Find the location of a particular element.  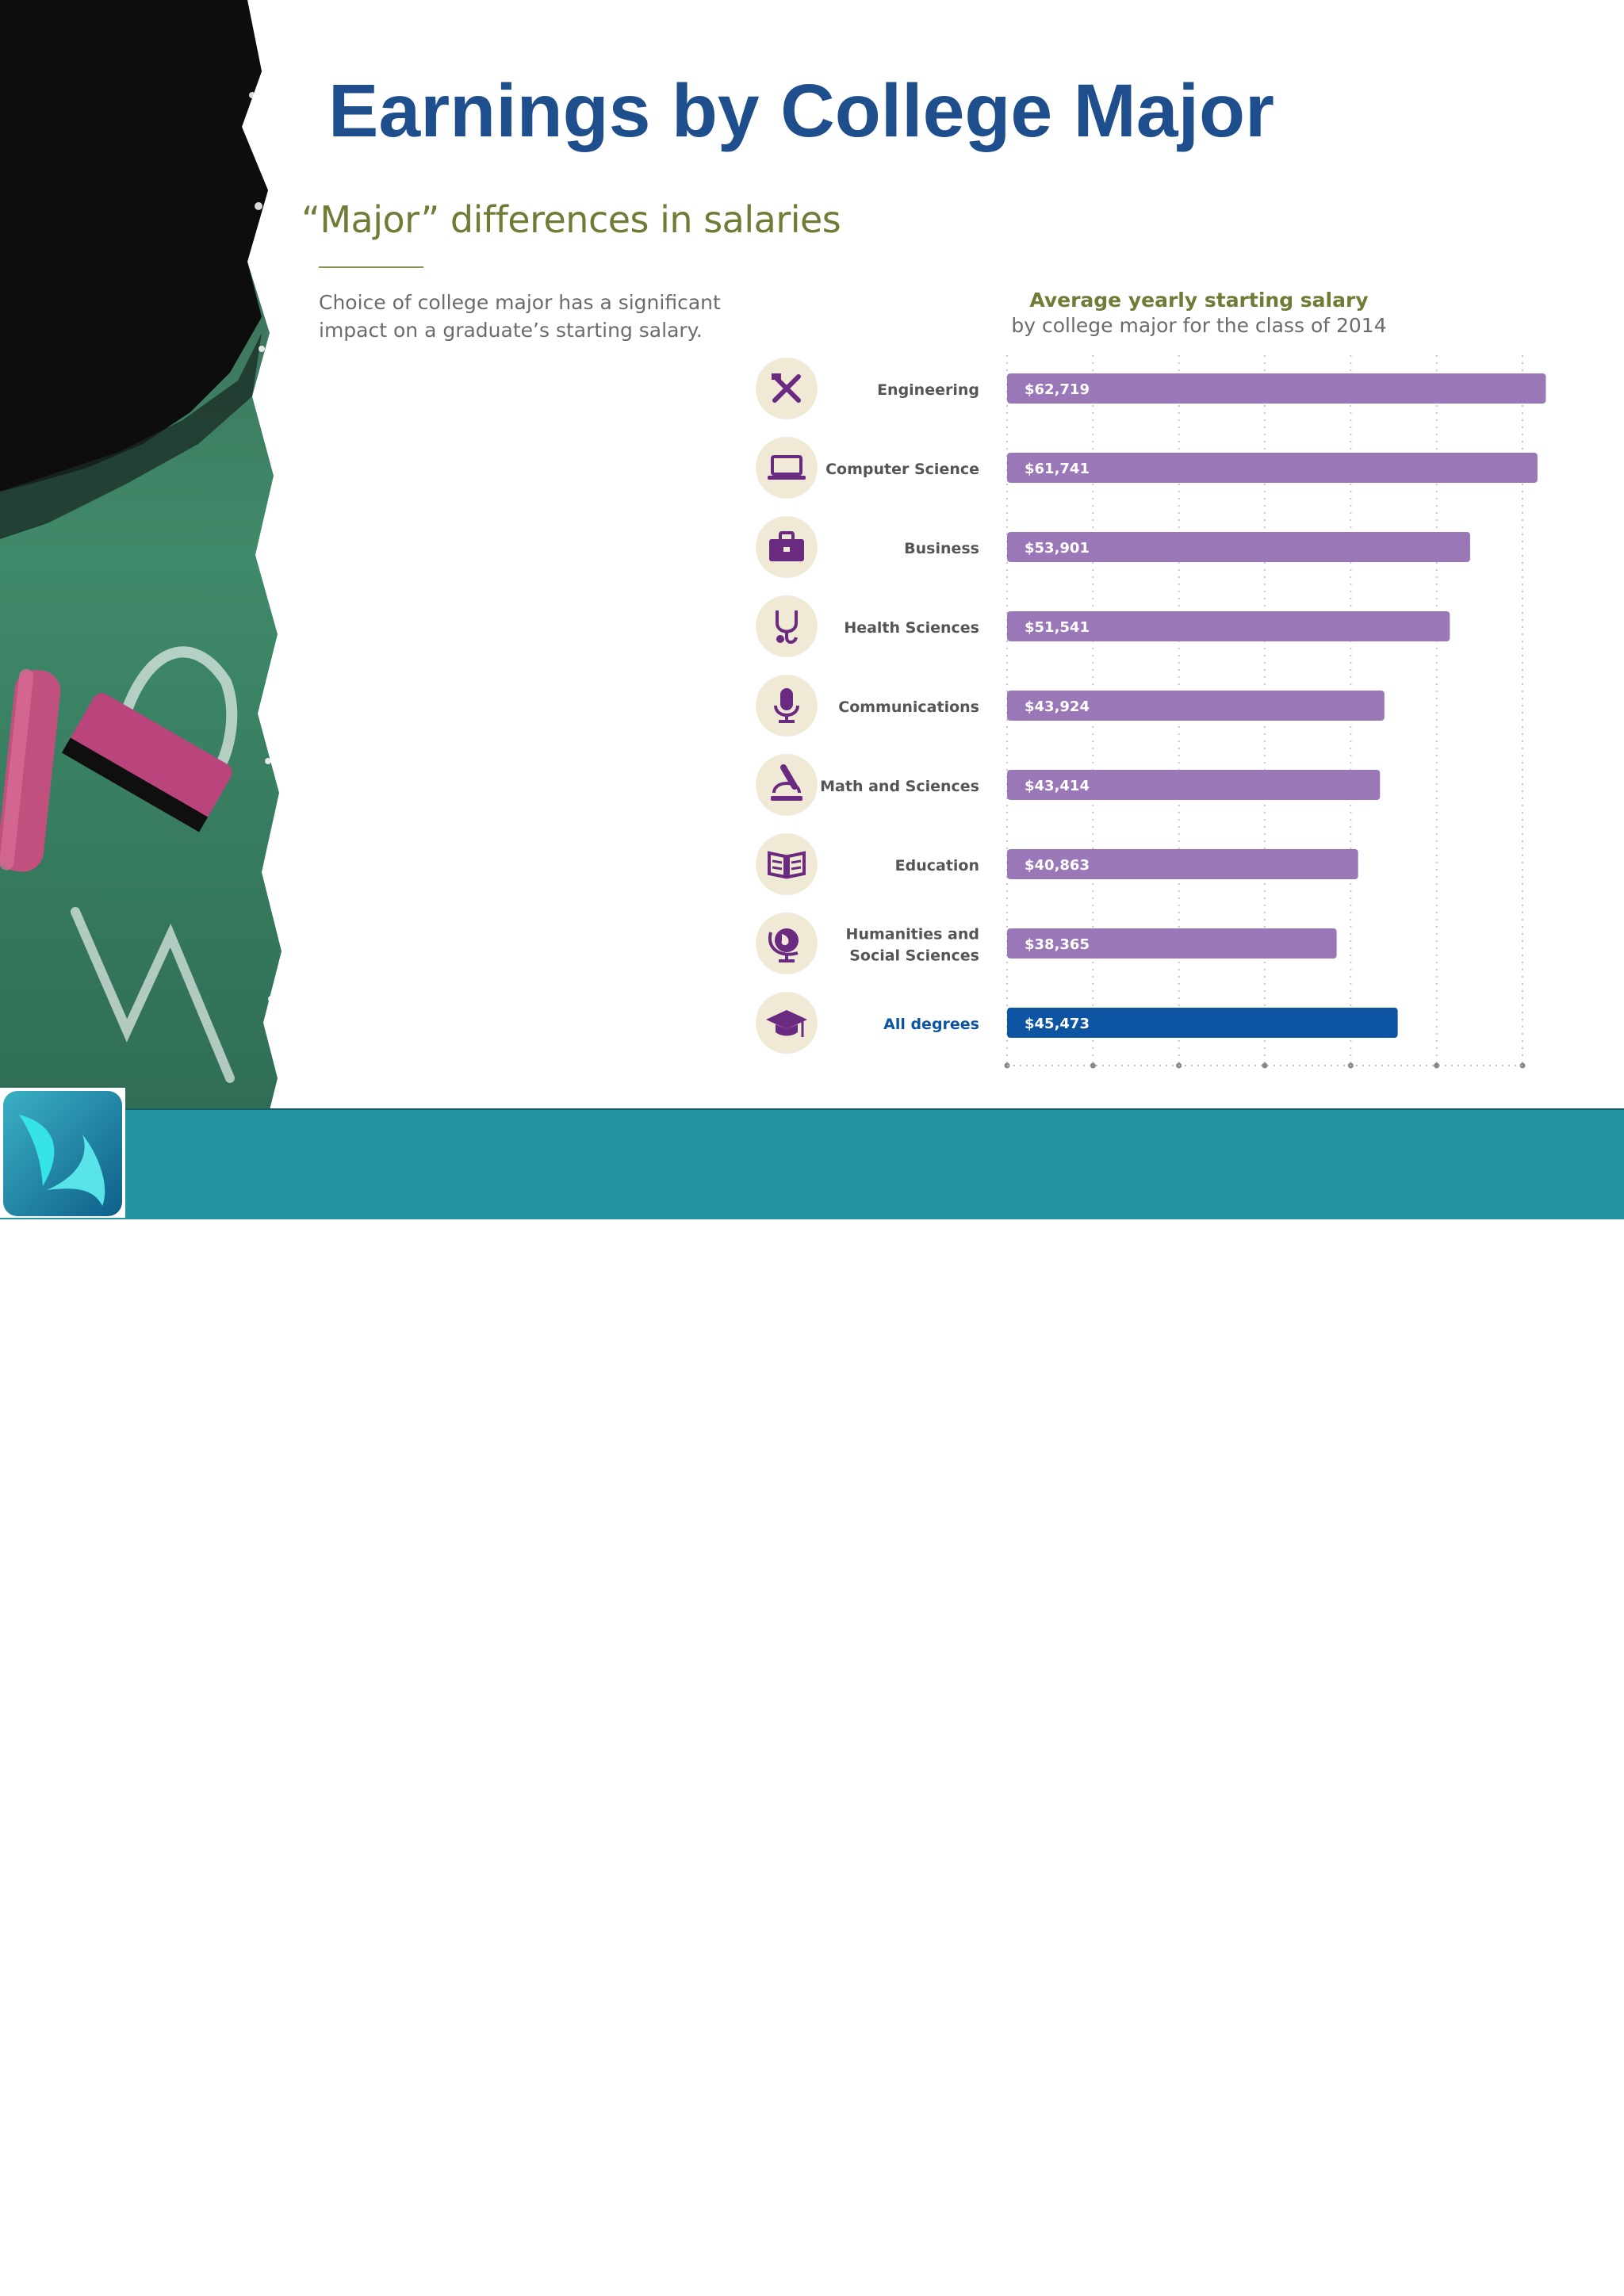

chart-title: Average yearly starting salary is located at coordinates (1199, 301).